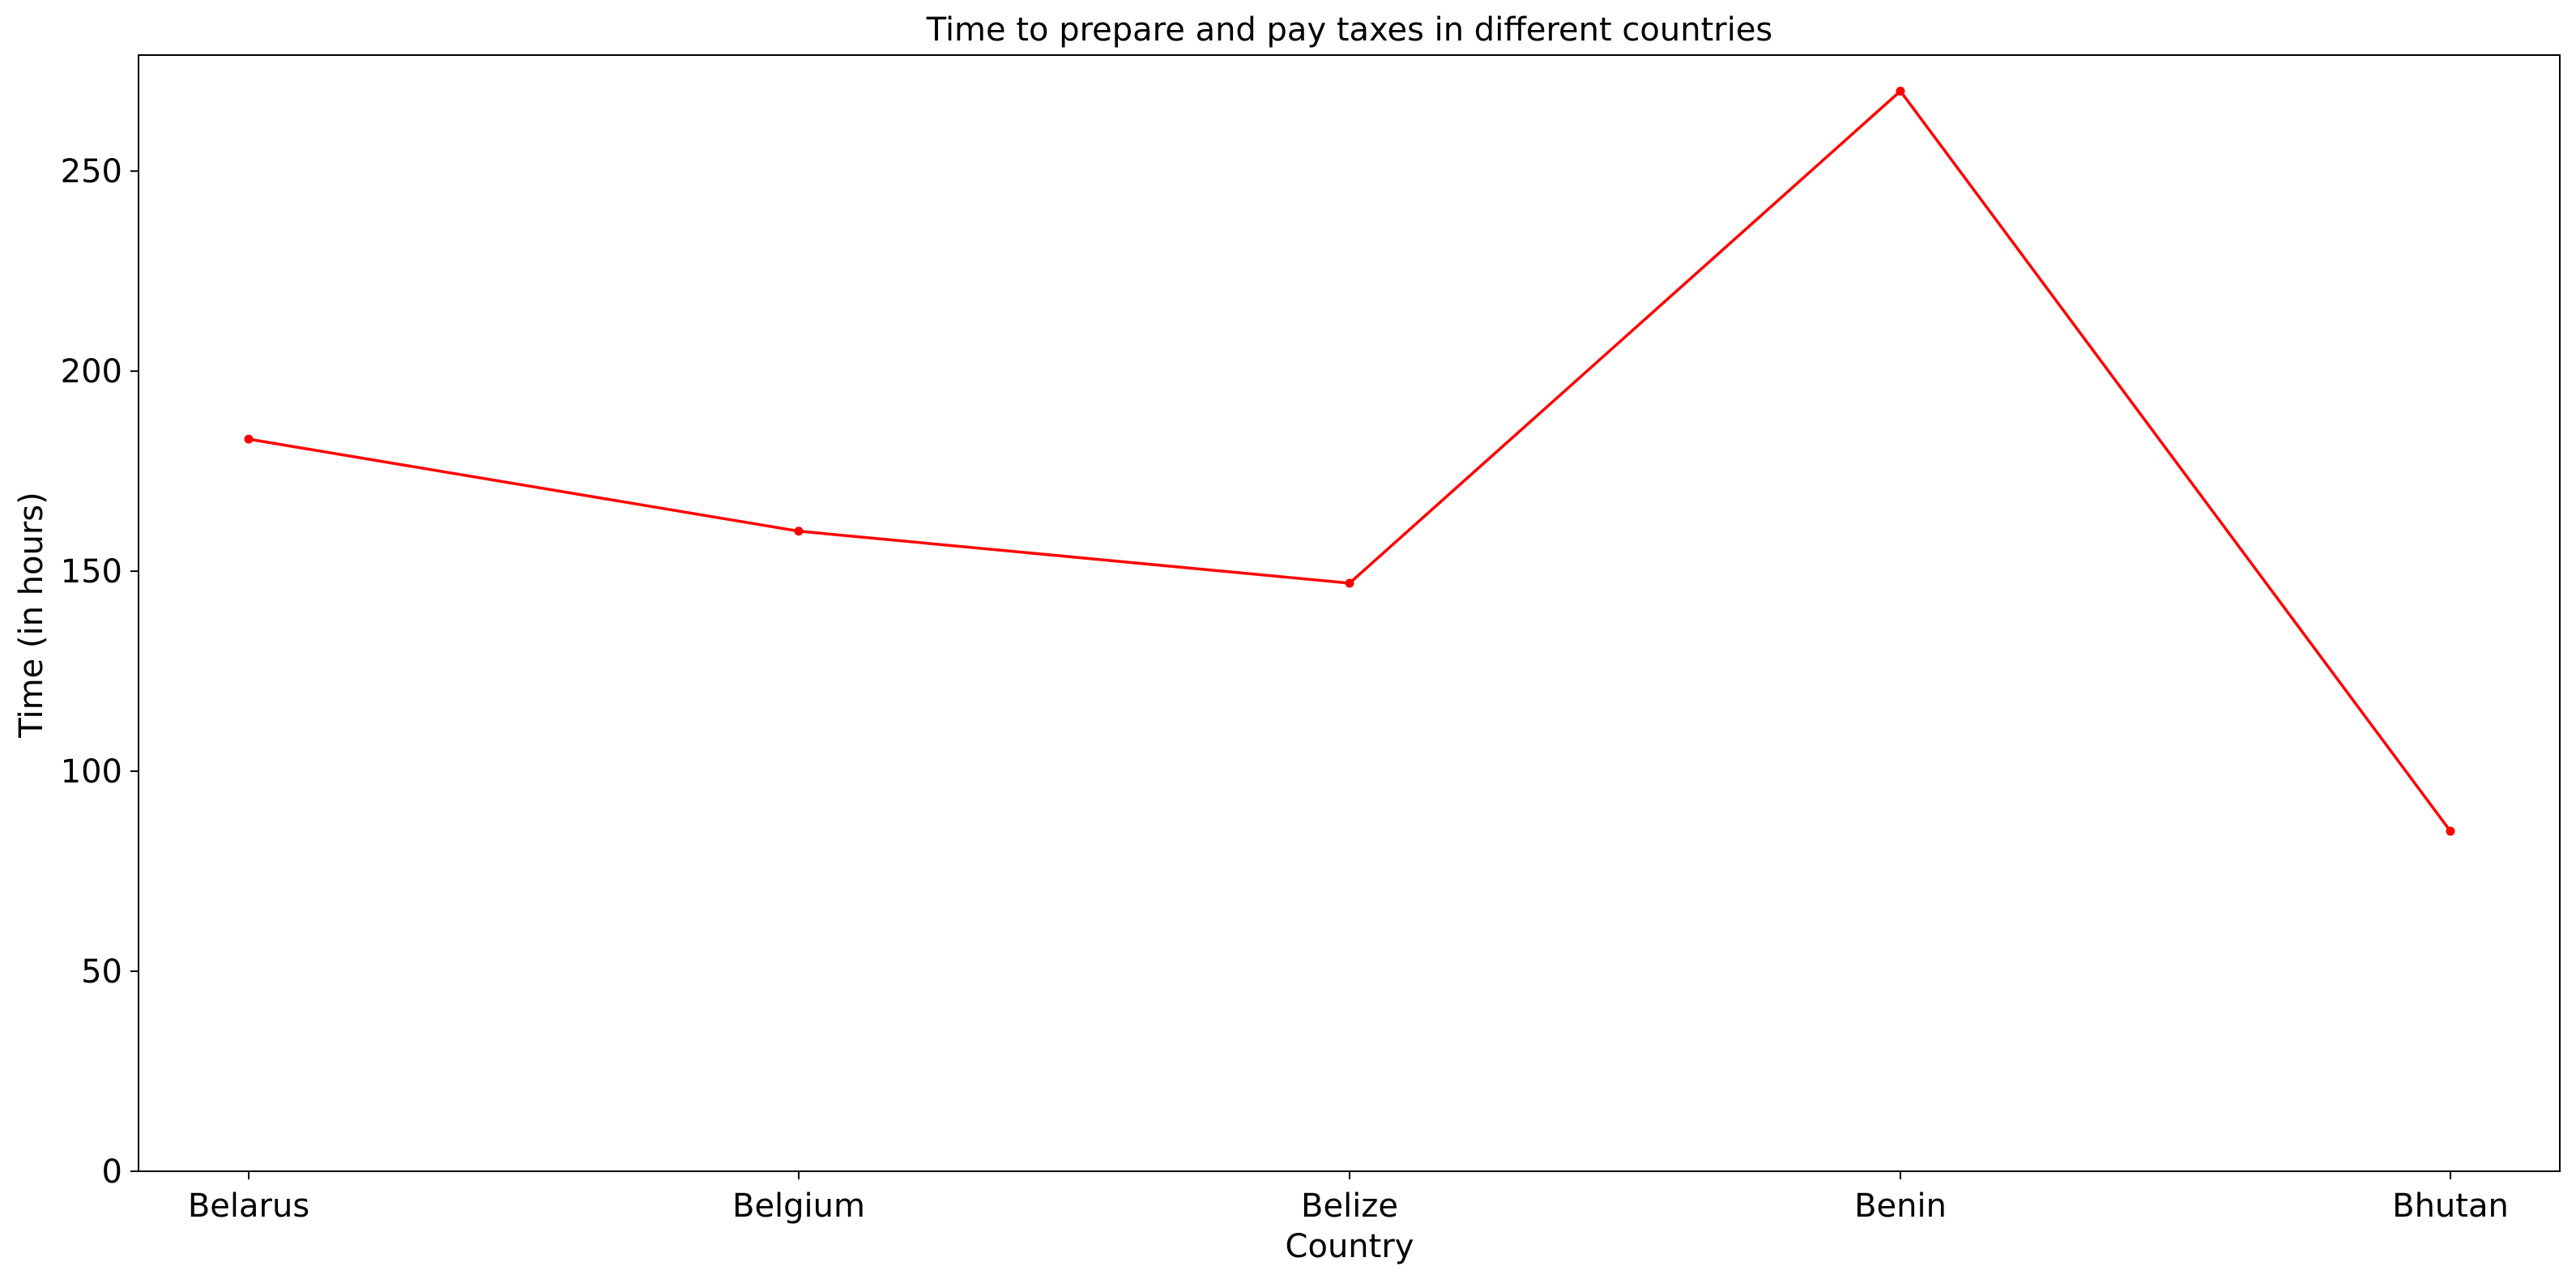  Describe the element at coordinates (249, 1206) in the screenshot. I see `x-tick-label: Belarus` at that location.